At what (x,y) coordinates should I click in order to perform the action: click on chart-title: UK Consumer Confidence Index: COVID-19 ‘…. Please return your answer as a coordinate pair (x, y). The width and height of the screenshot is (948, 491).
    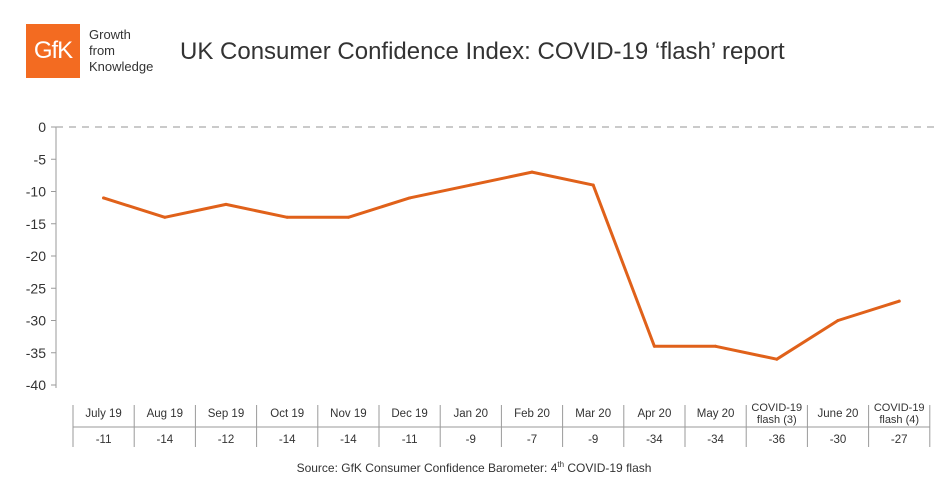
    Looking at the image, I should click on (482, 51).